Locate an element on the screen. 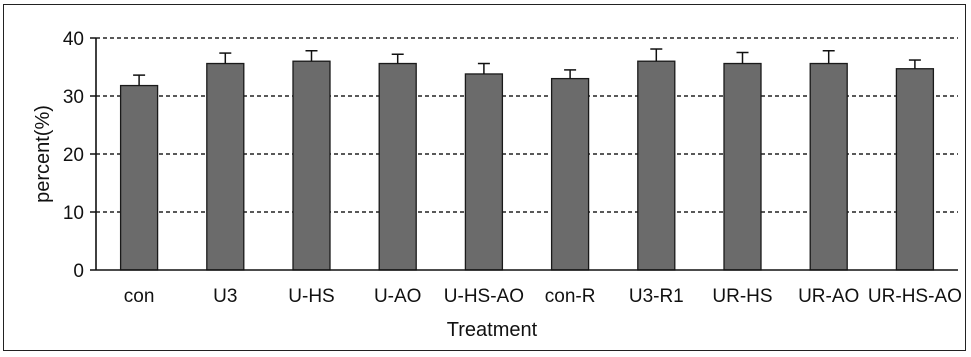  bar-U-HS is located at coordinates (311, 165).